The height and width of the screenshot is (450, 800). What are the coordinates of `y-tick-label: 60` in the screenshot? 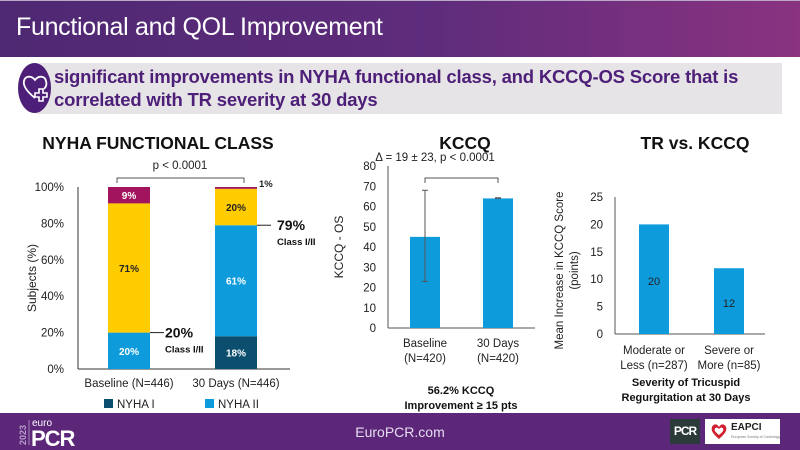 It's located at (369, 208).